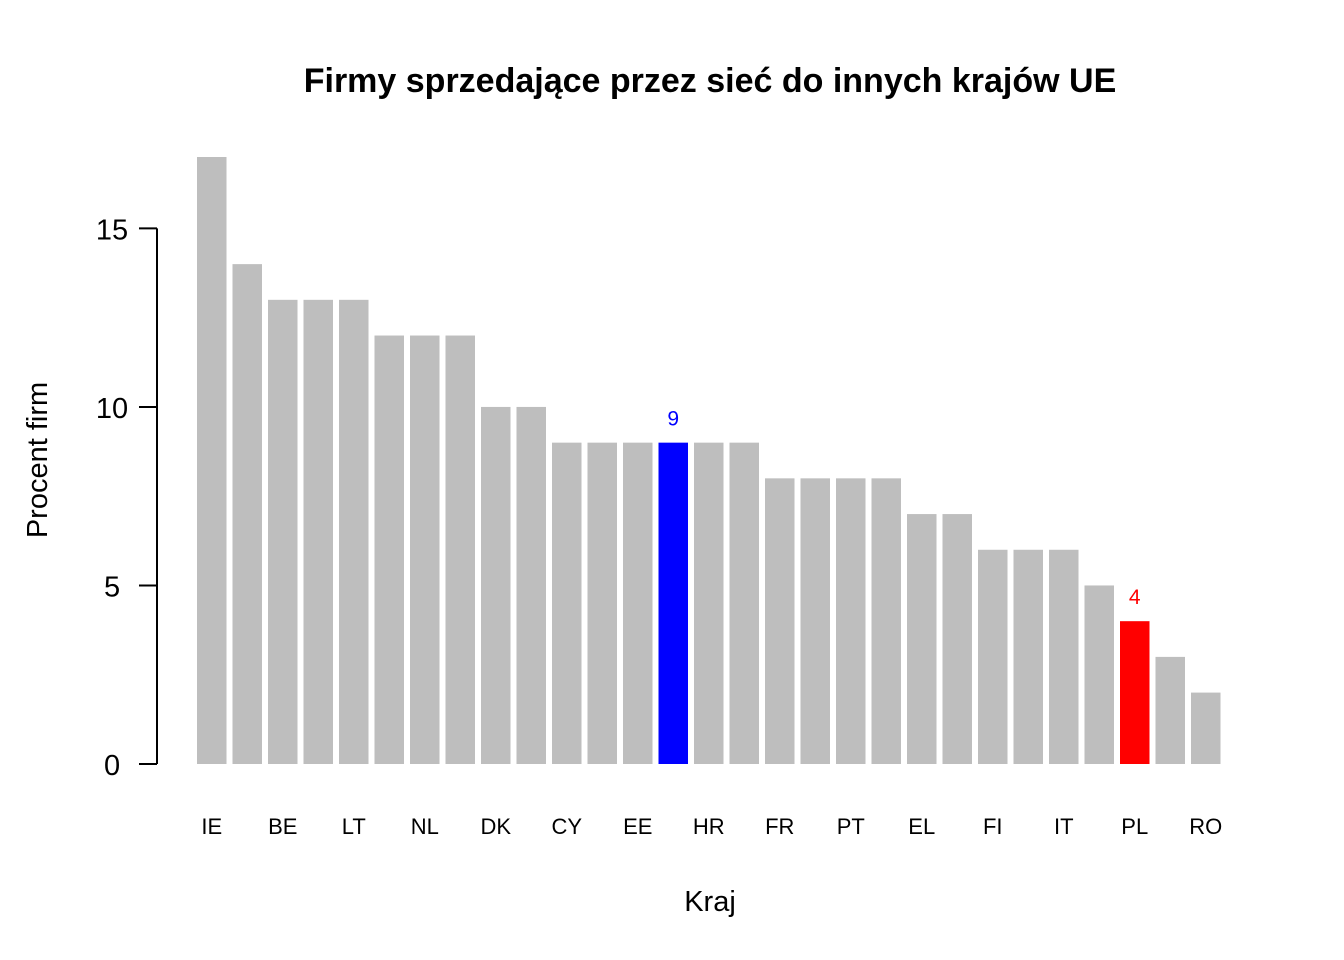 The image size is (1344, 960). Describe the element at coordinates (112, 766) in the screenshot. I see `y-tick-label: 0` at that location.